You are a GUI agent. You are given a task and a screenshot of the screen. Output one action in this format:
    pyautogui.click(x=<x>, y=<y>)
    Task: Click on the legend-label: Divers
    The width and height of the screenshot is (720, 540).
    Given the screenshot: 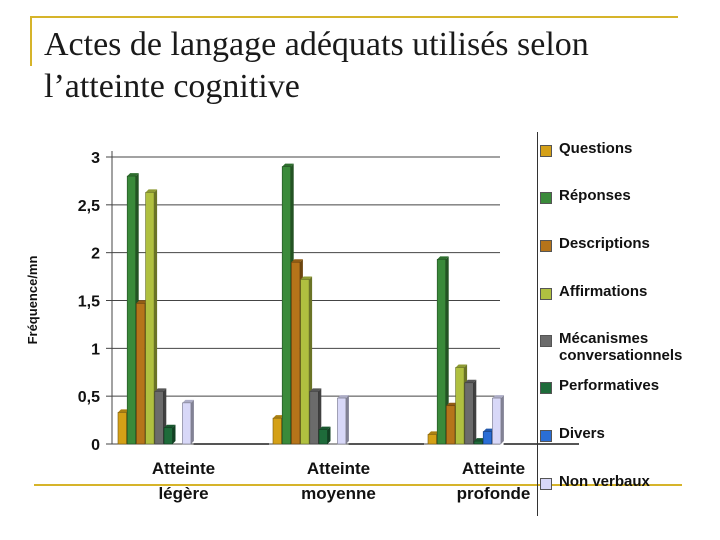 What is the action you would take?
    pyautogui.click(x=582, y=433)
    